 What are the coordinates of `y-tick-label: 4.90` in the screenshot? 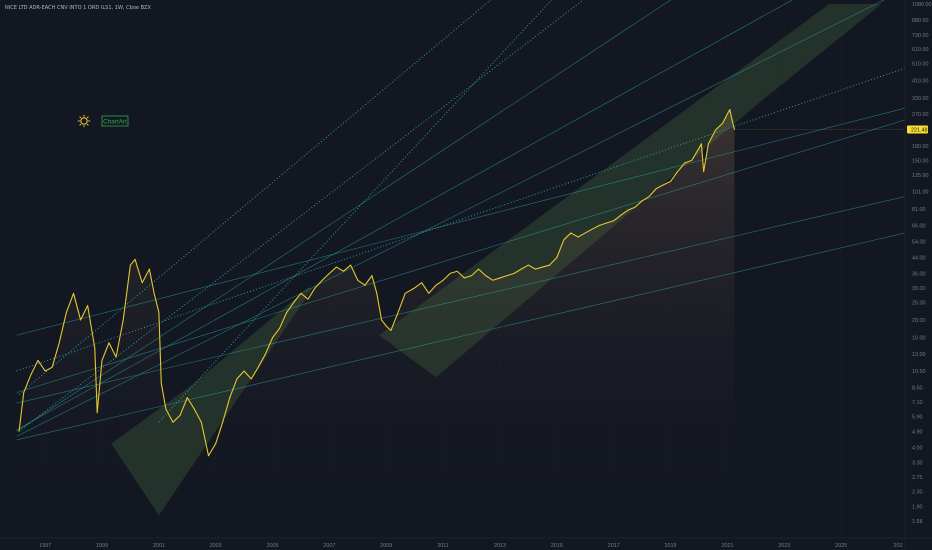 It's located at (917, 432).